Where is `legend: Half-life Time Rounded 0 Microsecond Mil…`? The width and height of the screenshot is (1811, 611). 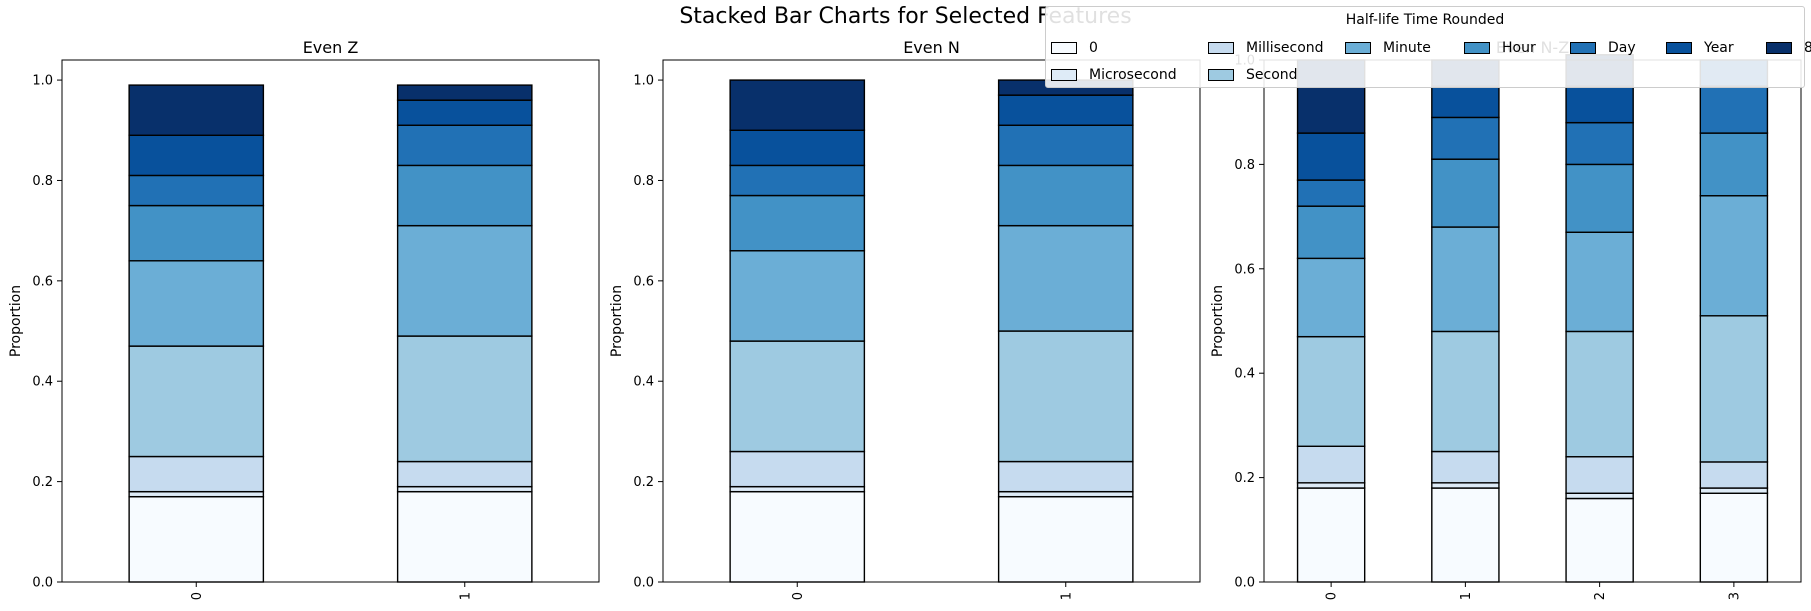 legend: Half-life Time Rounded 0 Microsecond Mil… is located at coordinates (1428, 47).